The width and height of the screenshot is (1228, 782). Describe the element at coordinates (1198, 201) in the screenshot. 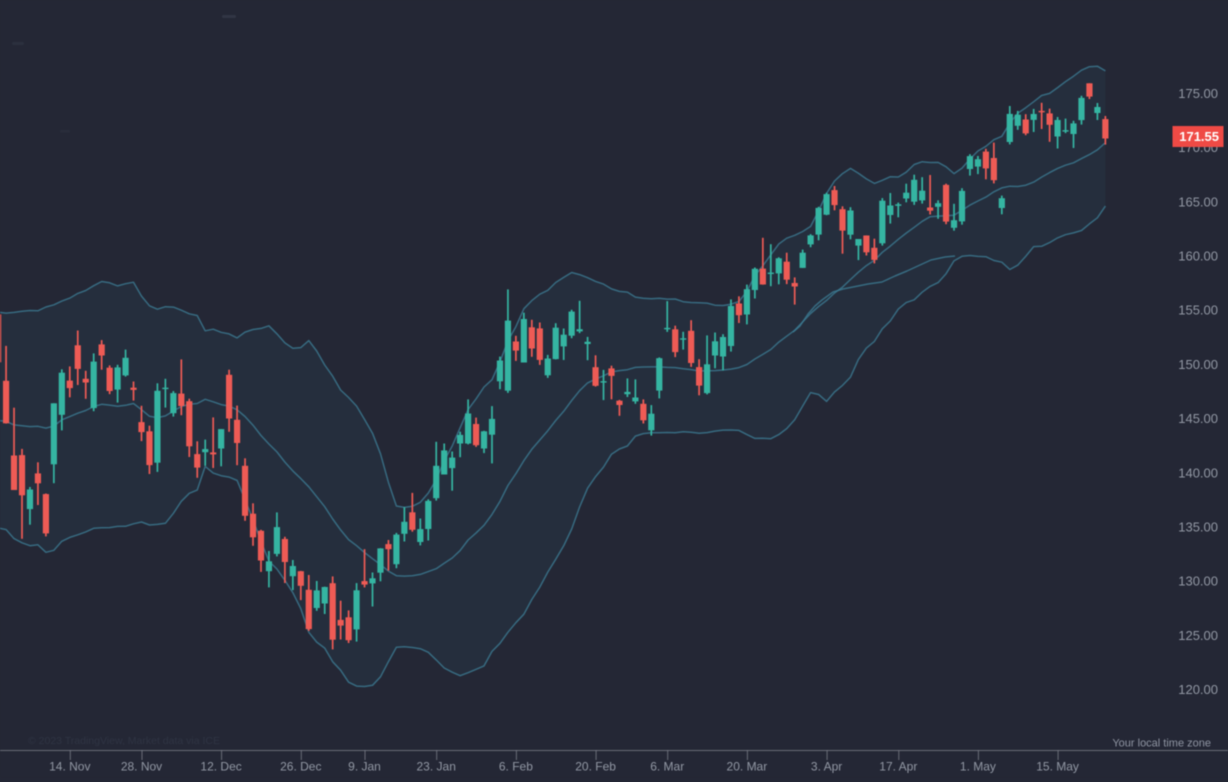

I see `svg-text: 165.00` at that location.